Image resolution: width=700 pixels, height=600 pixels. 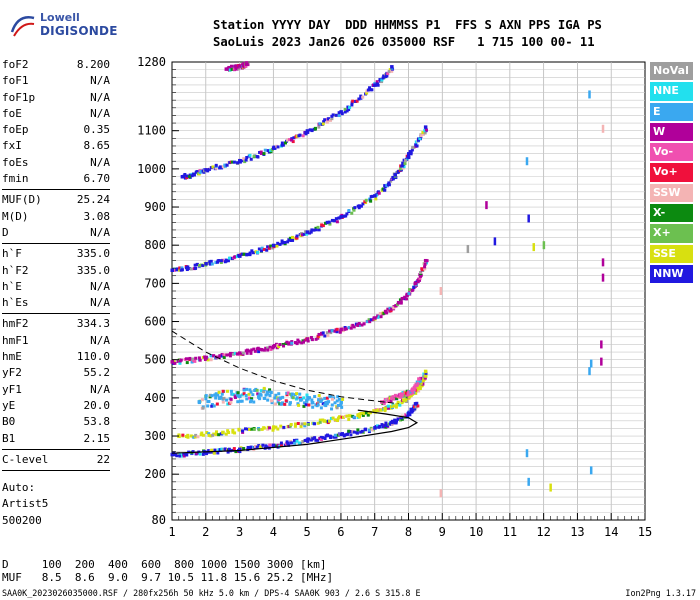 I want to click on param-row: h`F 335.0, so click(x=56, y=254).